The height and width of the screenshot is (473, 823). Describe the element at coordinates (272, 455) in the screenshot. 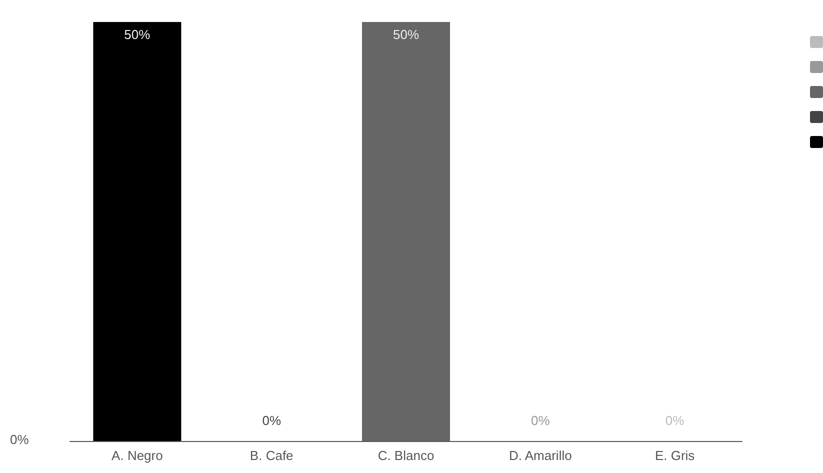

I see `x-tick-label: B. Cafe` at that location.